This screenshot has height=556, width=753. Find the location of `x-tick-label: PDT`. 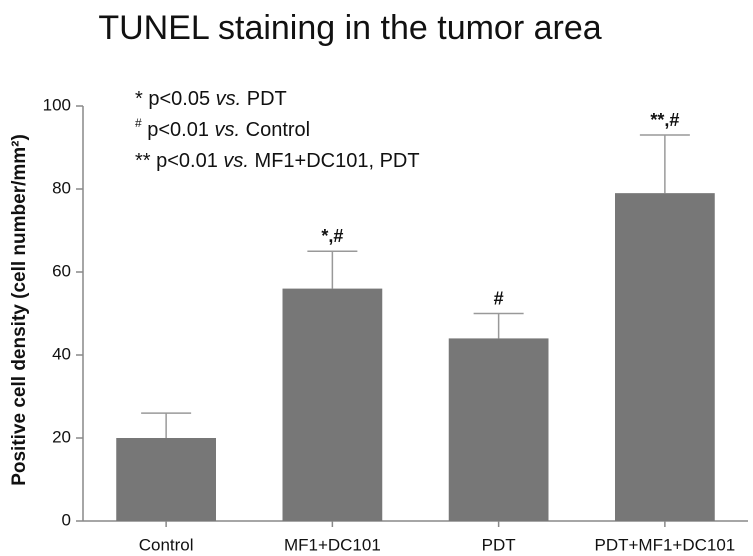

x-tick-label: PDT is located at coordinates (499, 544).